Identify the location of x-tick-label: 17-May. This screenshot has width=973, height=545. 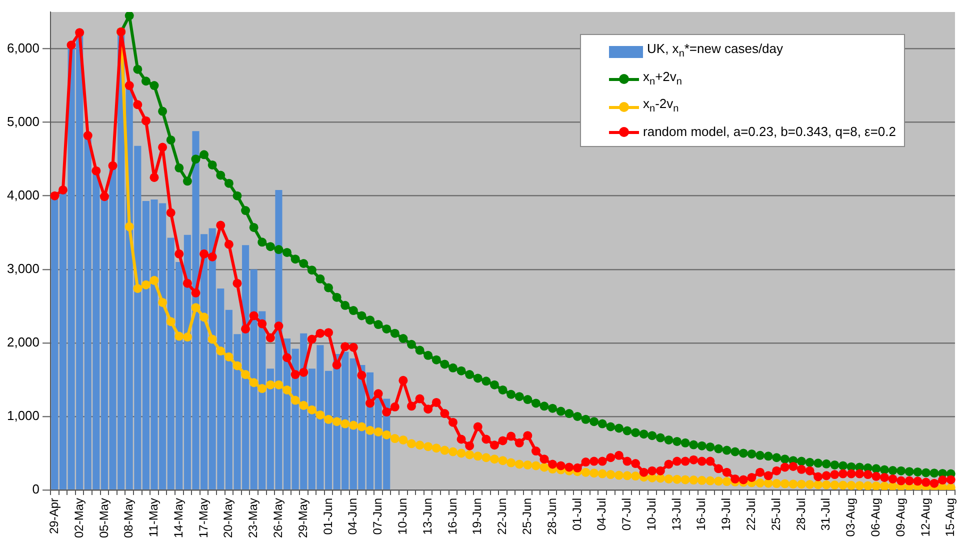
(203, 518).